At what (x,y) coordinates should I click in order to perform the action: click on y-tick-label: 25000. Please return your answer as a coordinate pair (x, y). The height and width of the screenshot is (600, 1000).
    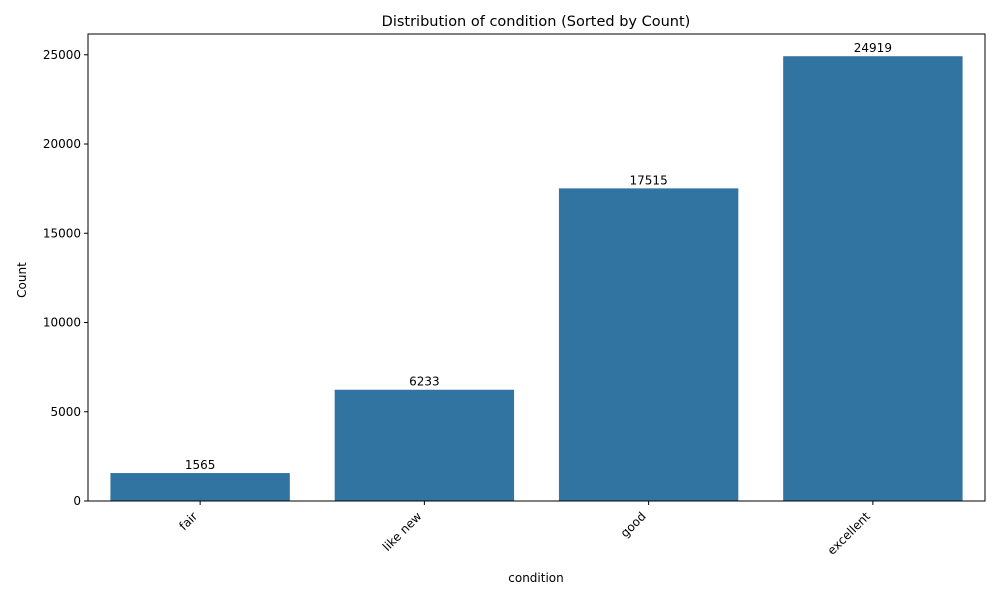
    Looking at the image, I should click on (62, 55).